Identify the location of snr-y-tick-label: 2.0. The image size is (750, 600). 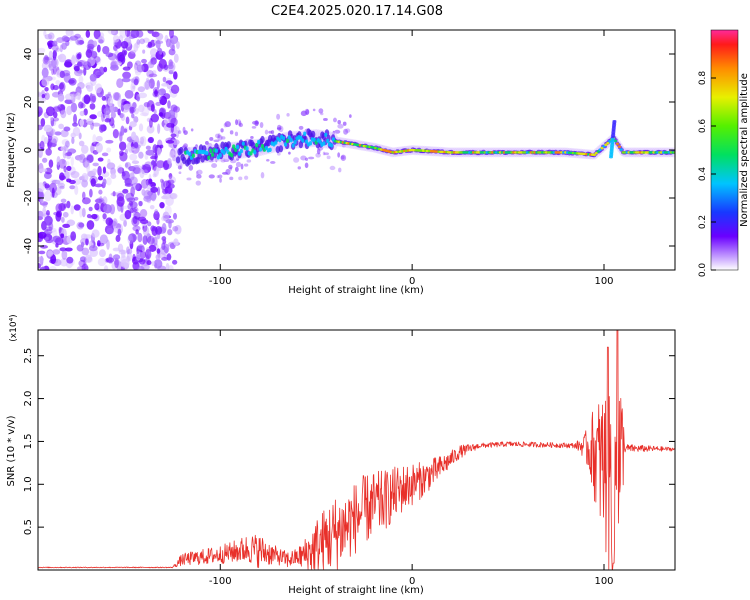
(28, 399).